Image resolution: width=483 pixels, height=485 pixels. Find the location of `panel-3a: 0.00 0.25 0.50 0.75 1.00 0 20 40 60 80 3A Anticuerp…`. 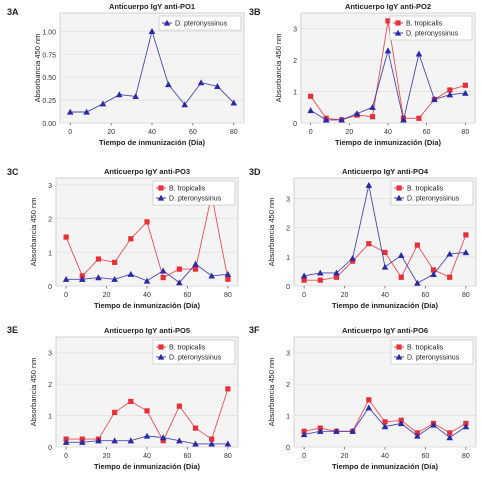

panel-3a: 0.00 0.25 0.50 0.75 1.00 0 20 40 60 80 3A Anticuerp… is located at coordinates (126, 74).